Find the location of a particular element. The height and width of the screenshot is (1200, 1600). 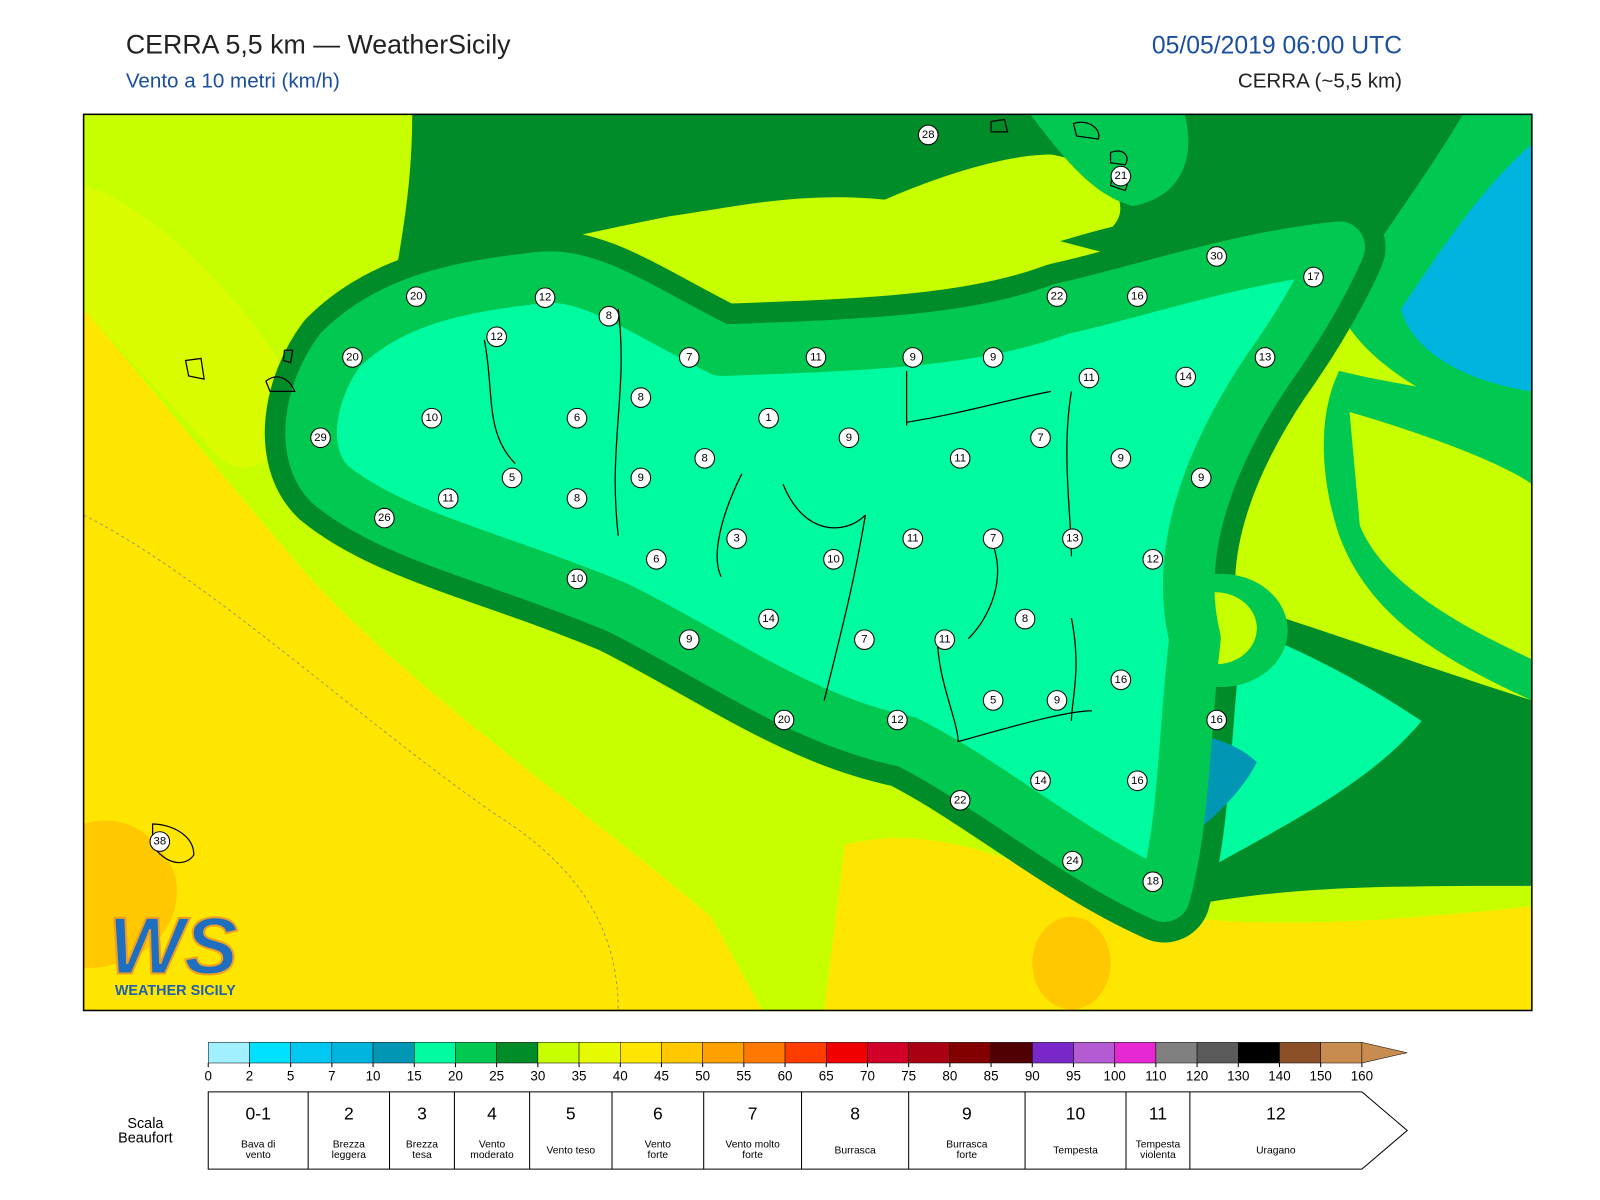

colorbar-tick-label: 70 is located at coordinates (867, 1076).